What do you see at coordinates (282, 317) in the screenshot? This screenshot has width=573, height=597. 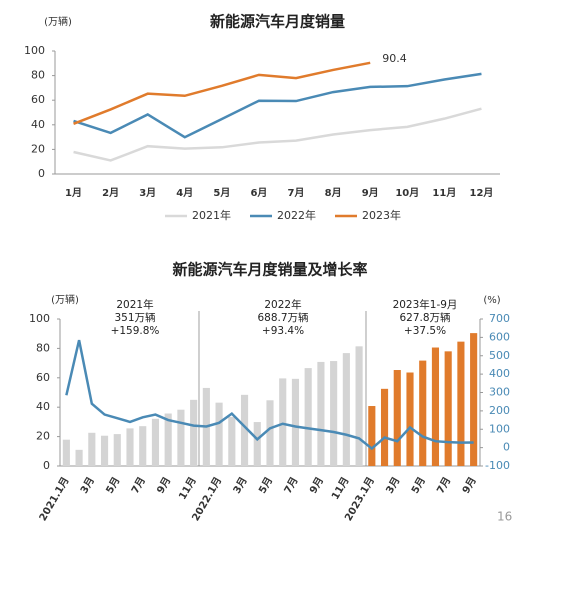 I see `annotation: 688.7万辆` at bounding box center [282, 317].